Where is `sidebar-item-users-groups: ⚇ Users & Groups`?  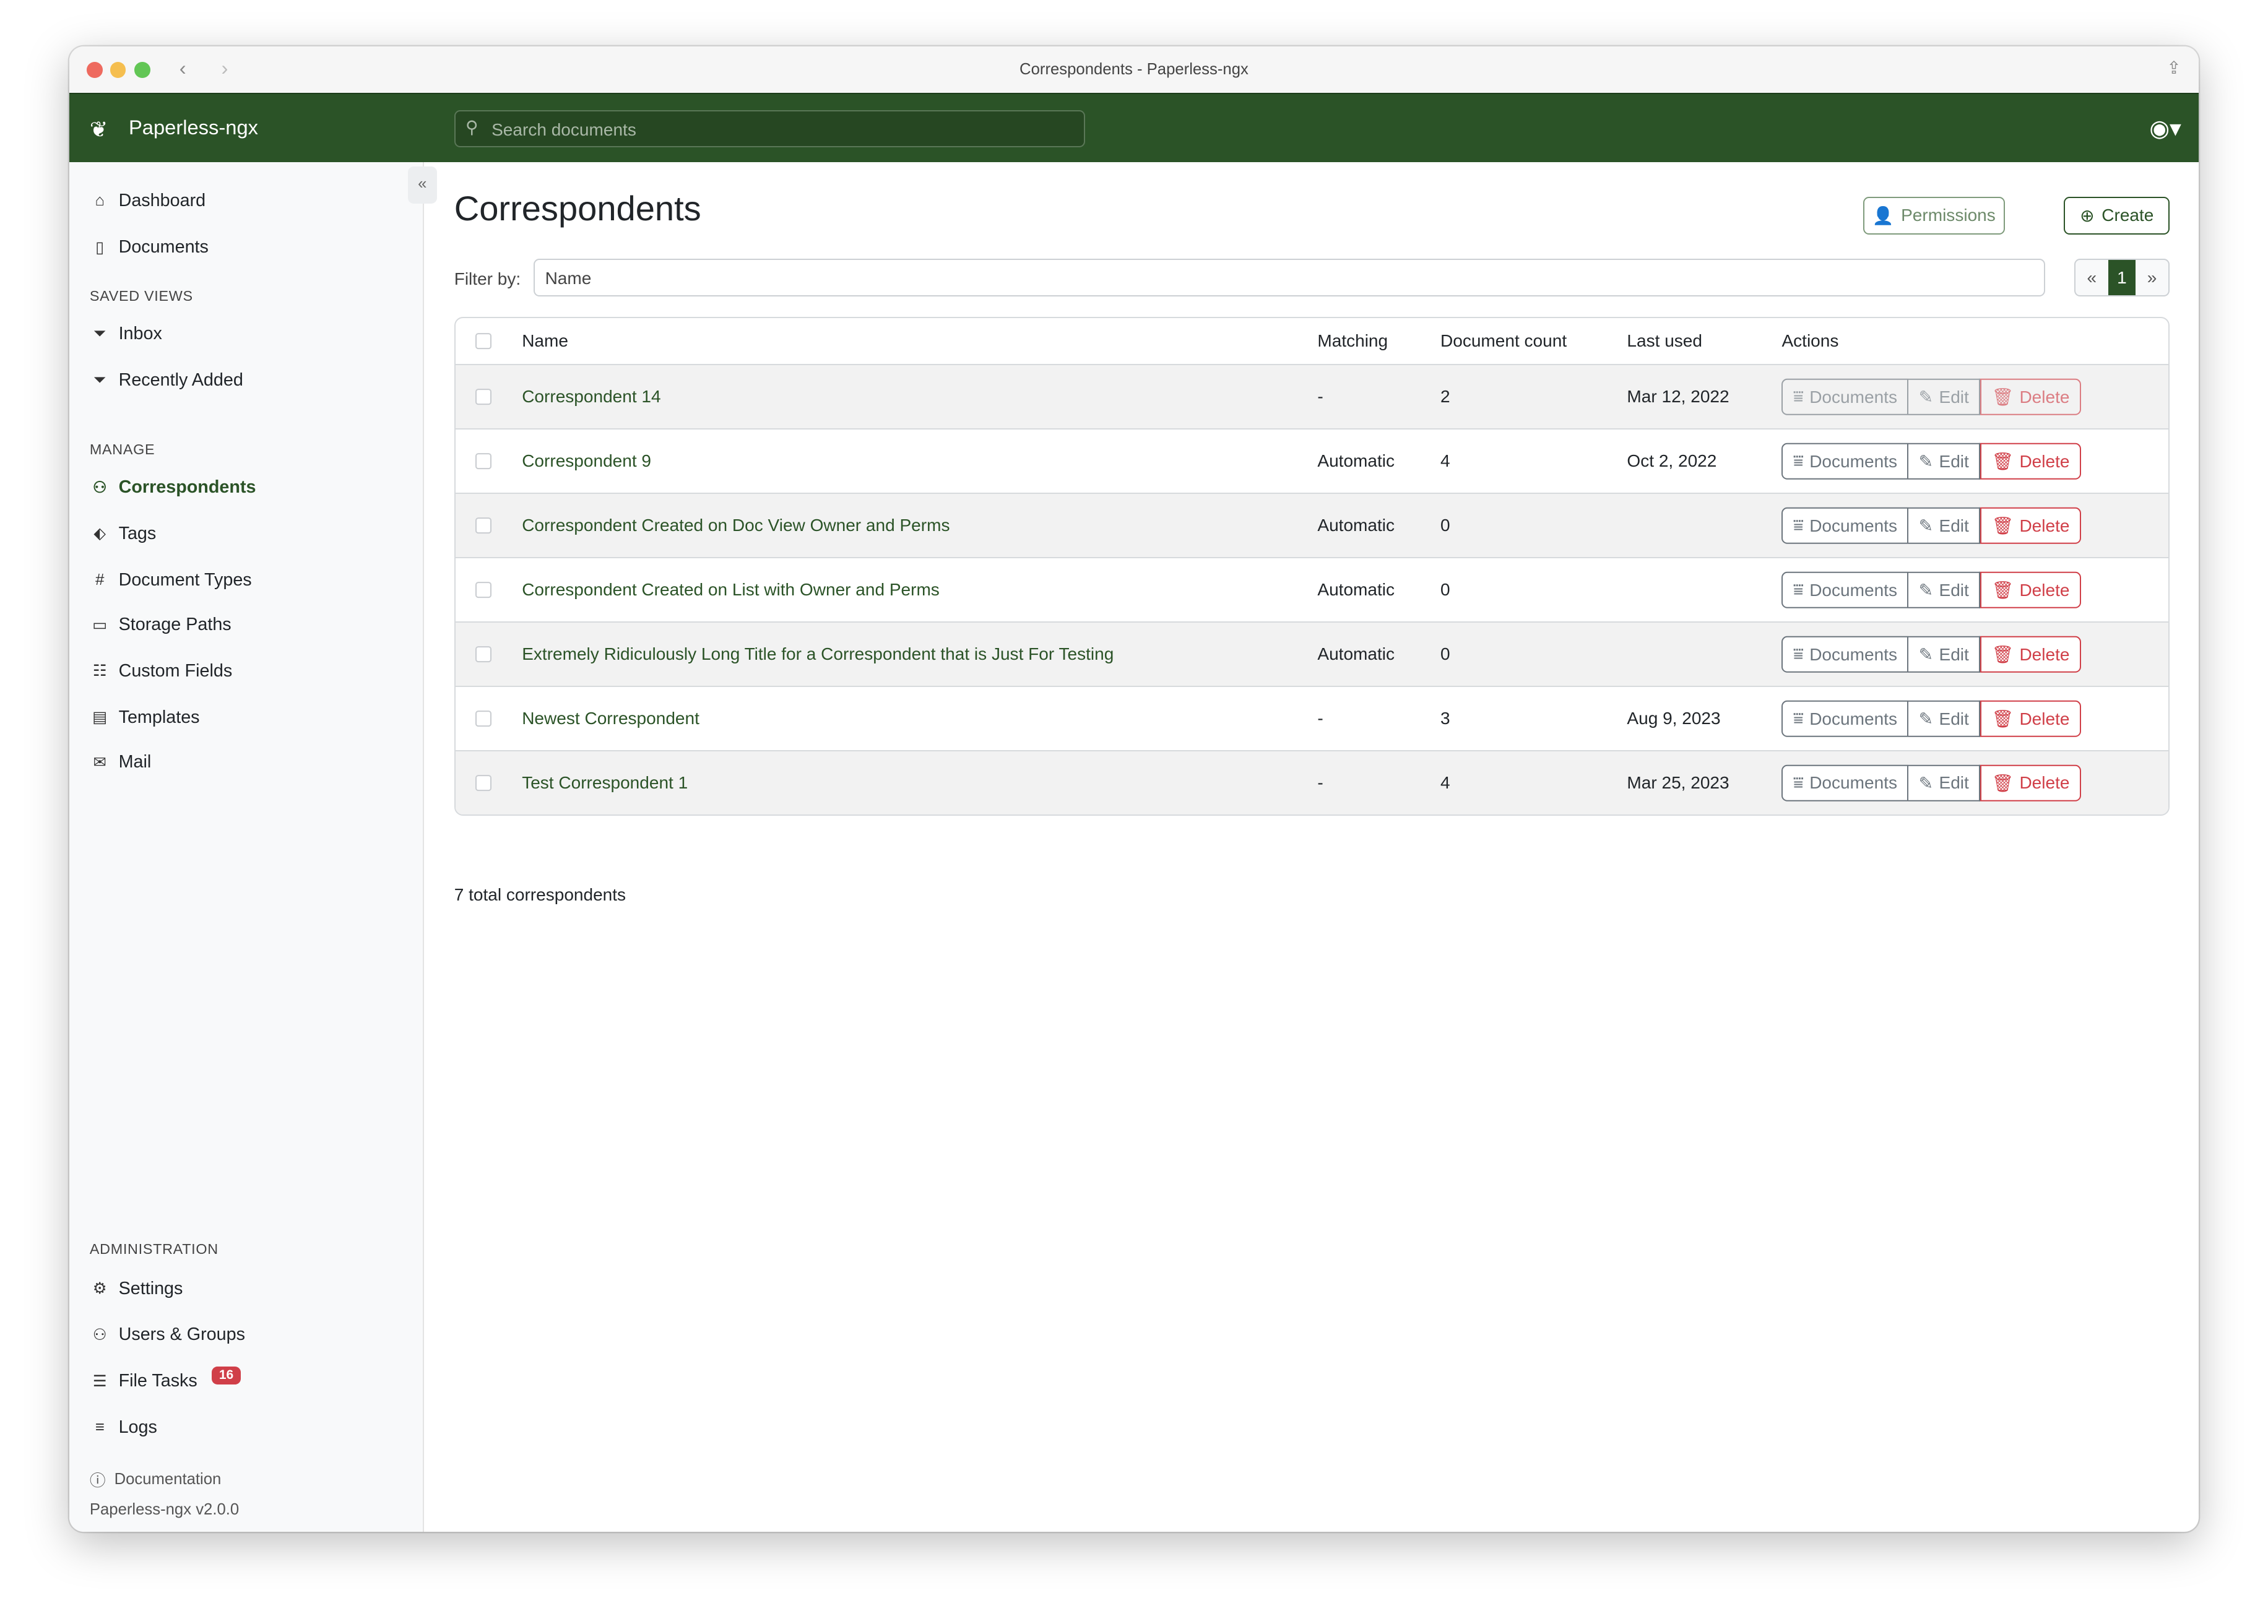
sidebar-item-users-groups: ⚇ Users & Groups is located at coordinates (167, 1334).